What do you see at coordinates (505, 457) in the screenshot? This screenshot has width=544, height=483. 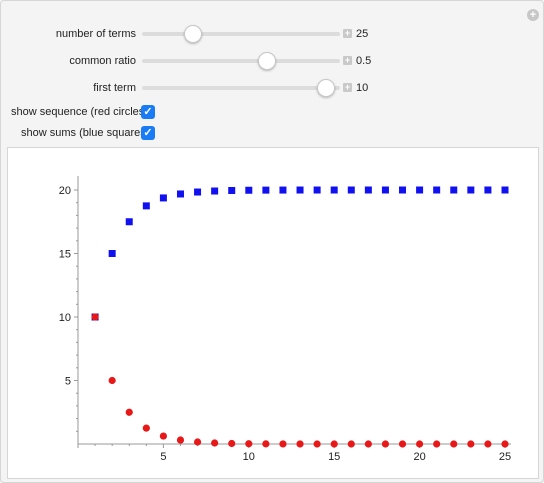 I see `x-tick-label: 25` at bounding box center [505, 457].